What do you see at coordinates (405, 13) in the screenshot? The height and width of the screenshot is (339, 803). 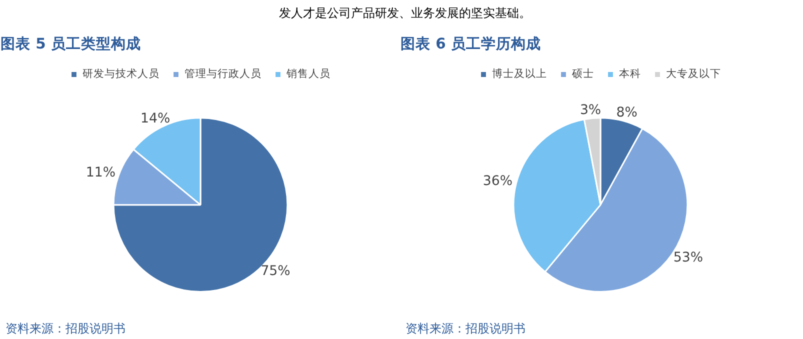 I see `text: 发人才是公司产品研发、业务发展的坚实基础。` at bounding box center [405, 13].